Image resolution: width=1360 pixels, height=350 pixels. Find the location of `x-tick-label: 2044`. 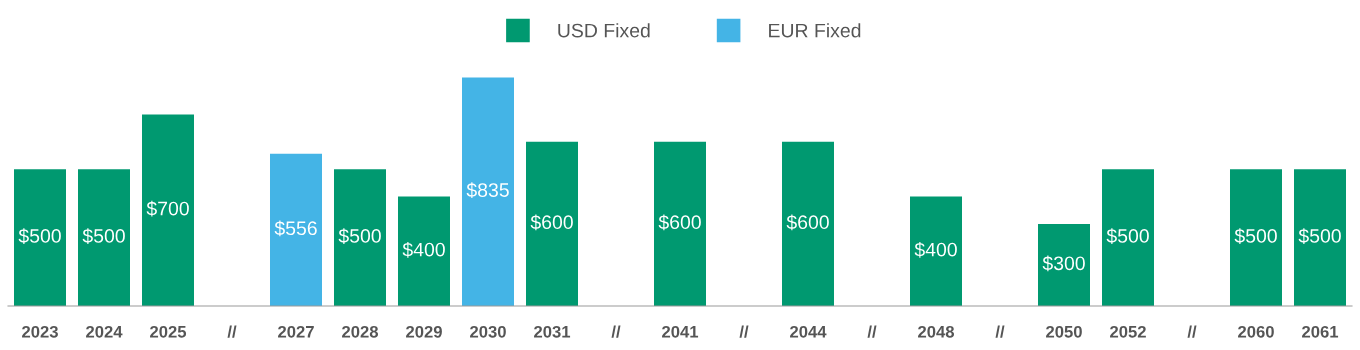

x-tick-label: 2044 is located at coordinates (808, 331).